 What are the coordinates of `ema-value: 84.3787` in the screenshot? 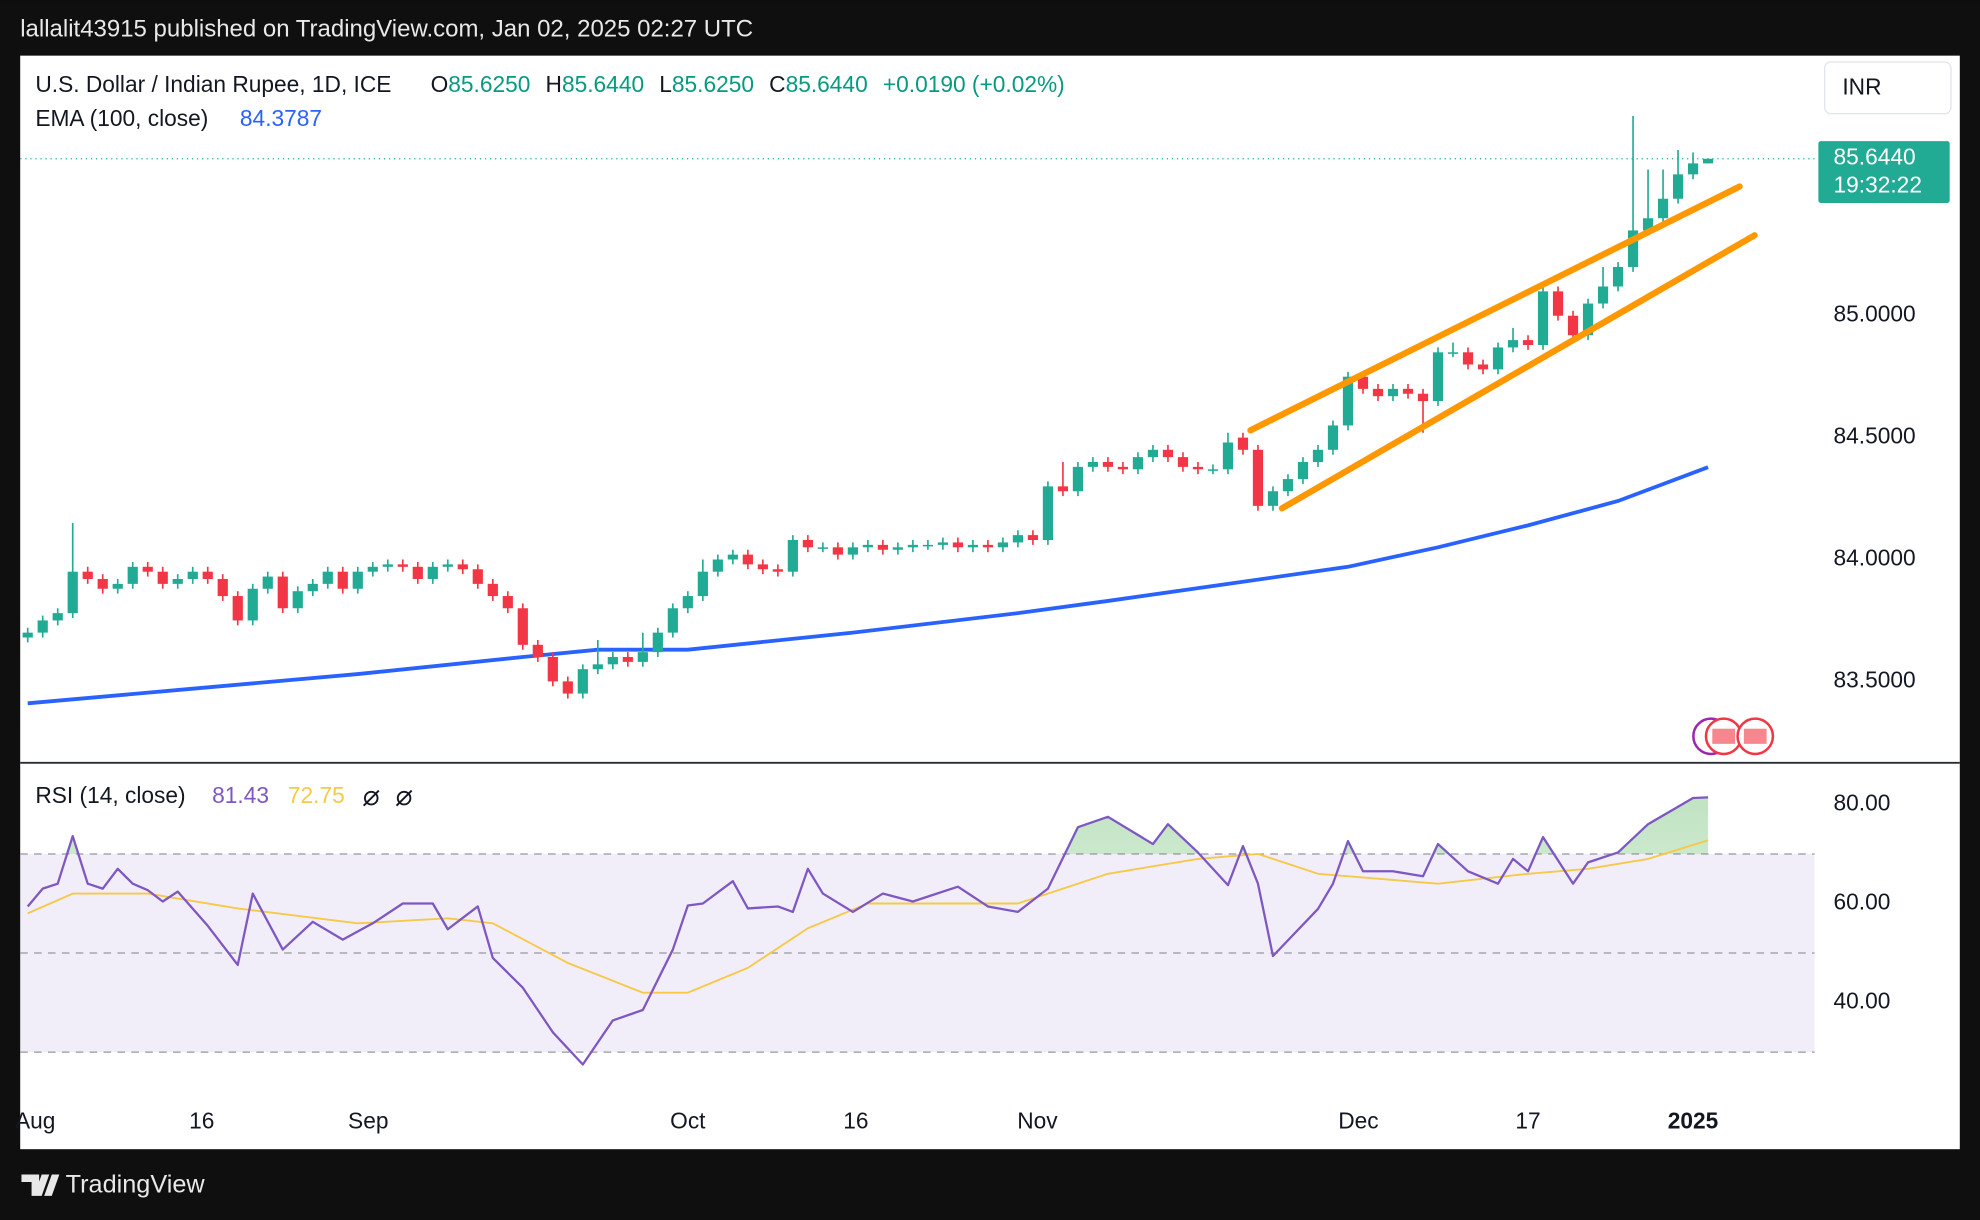 It's located at (281, 118).